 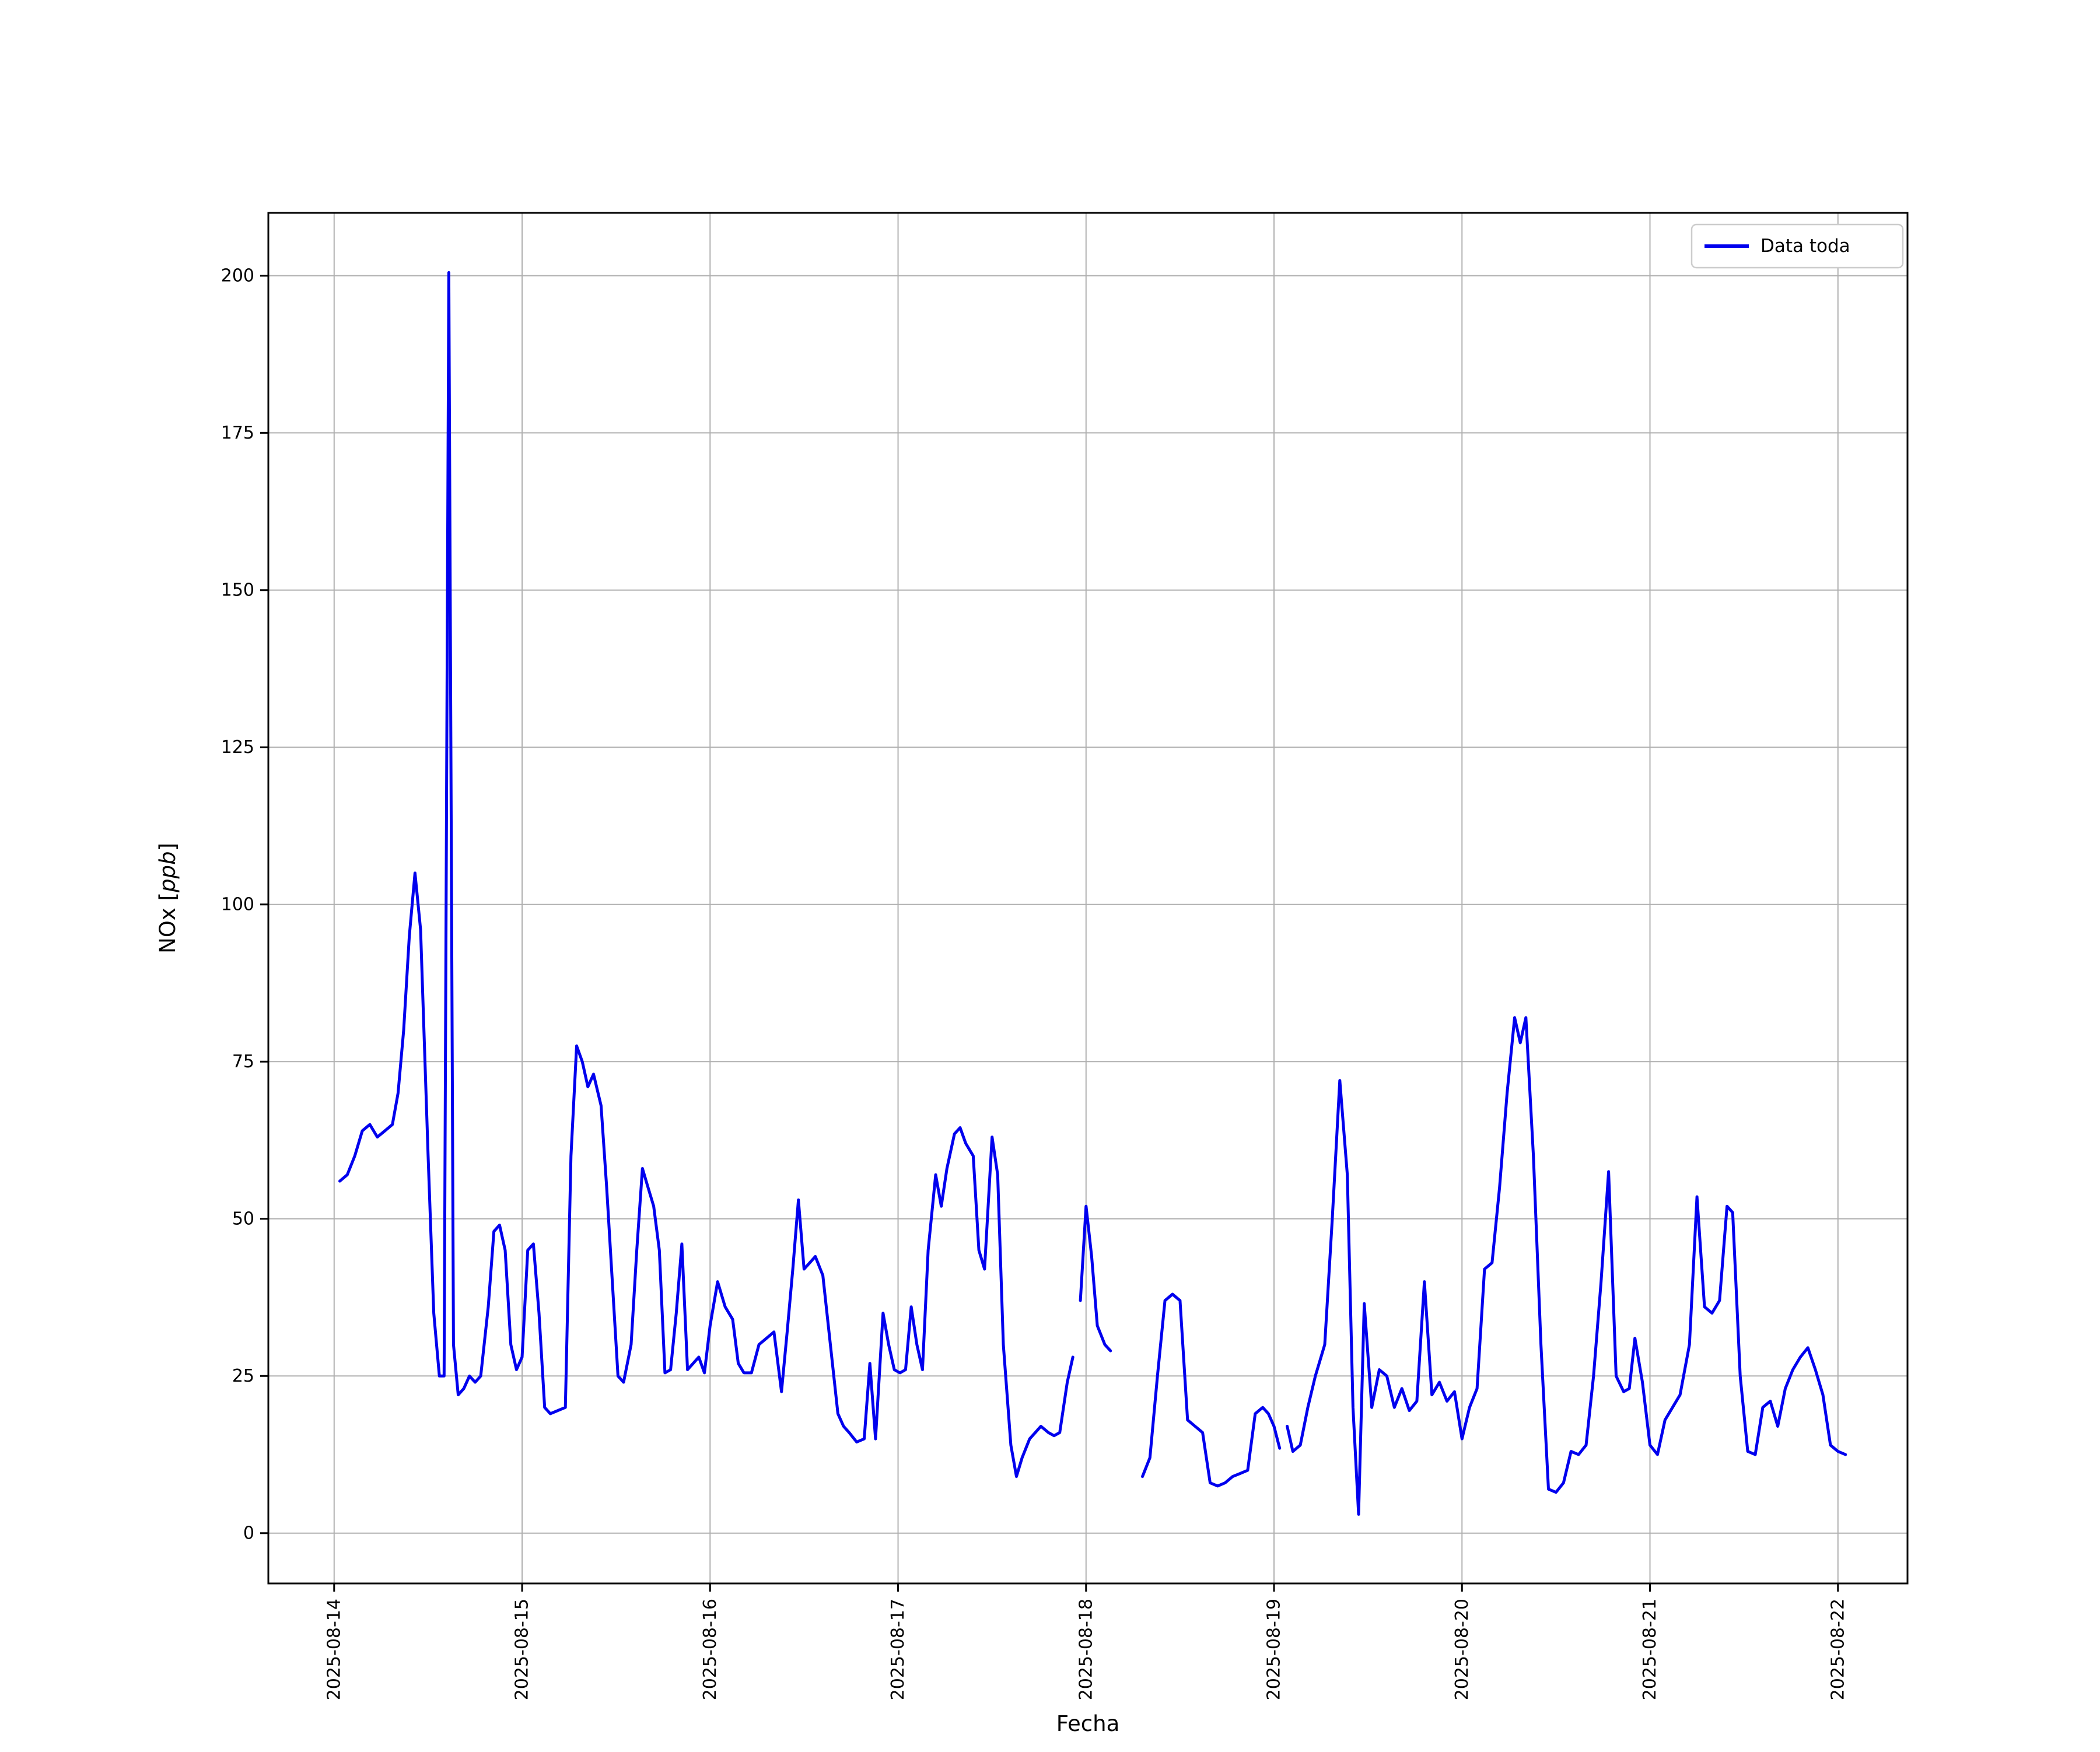 I want to click on y-tick-label: 75, so click(x=243, y=1062).